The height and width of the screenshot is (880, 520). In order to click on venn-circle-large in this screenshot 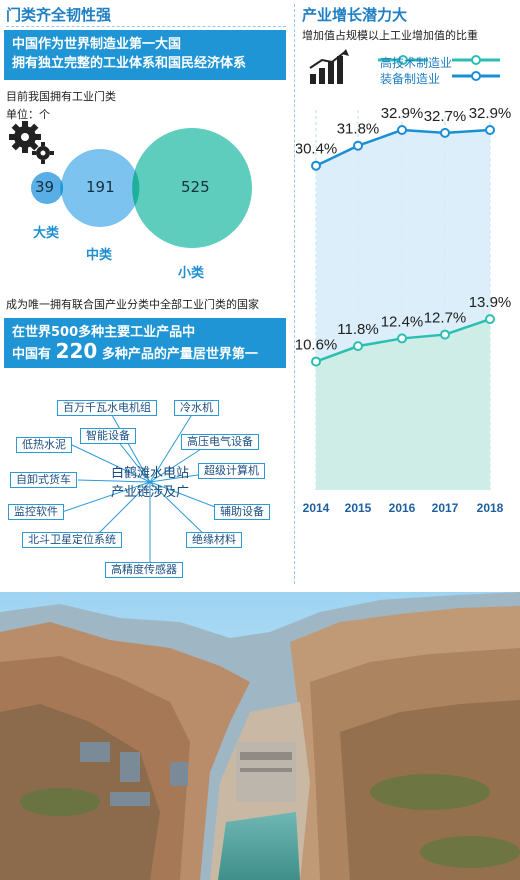, I will do `click(192, 188)`.